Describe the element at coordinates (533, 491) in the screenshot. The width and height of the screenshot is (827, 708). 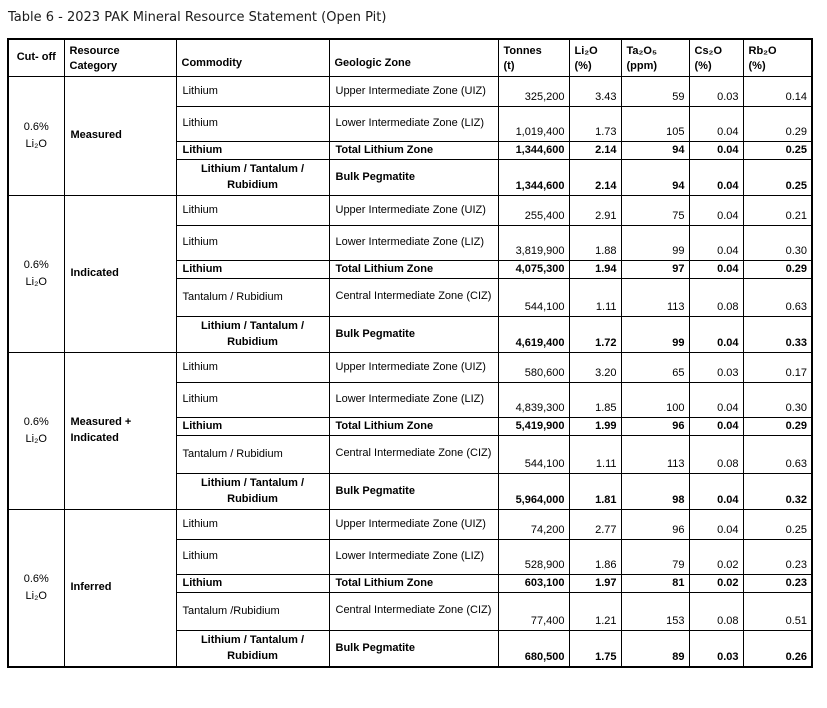
I see `tonnes-cell: 5,964,000` at that location.